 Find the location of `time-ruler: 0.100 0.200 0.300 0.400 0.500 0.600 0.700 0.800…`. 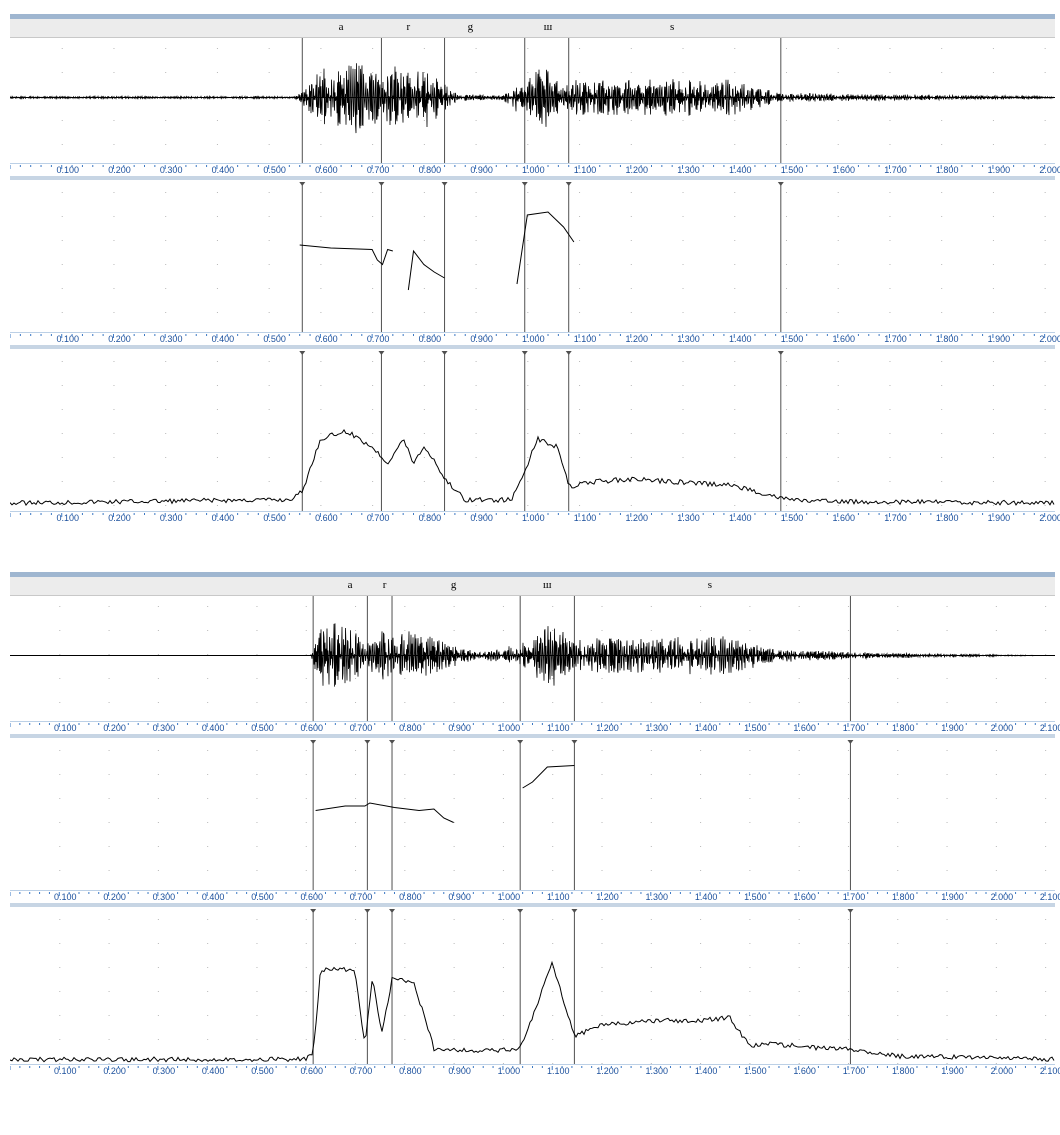

time-ruler: 0.100 0.200 0.300 0.400 0.500 0.600 0.700 0.800… is located at coordinates (534, 517).